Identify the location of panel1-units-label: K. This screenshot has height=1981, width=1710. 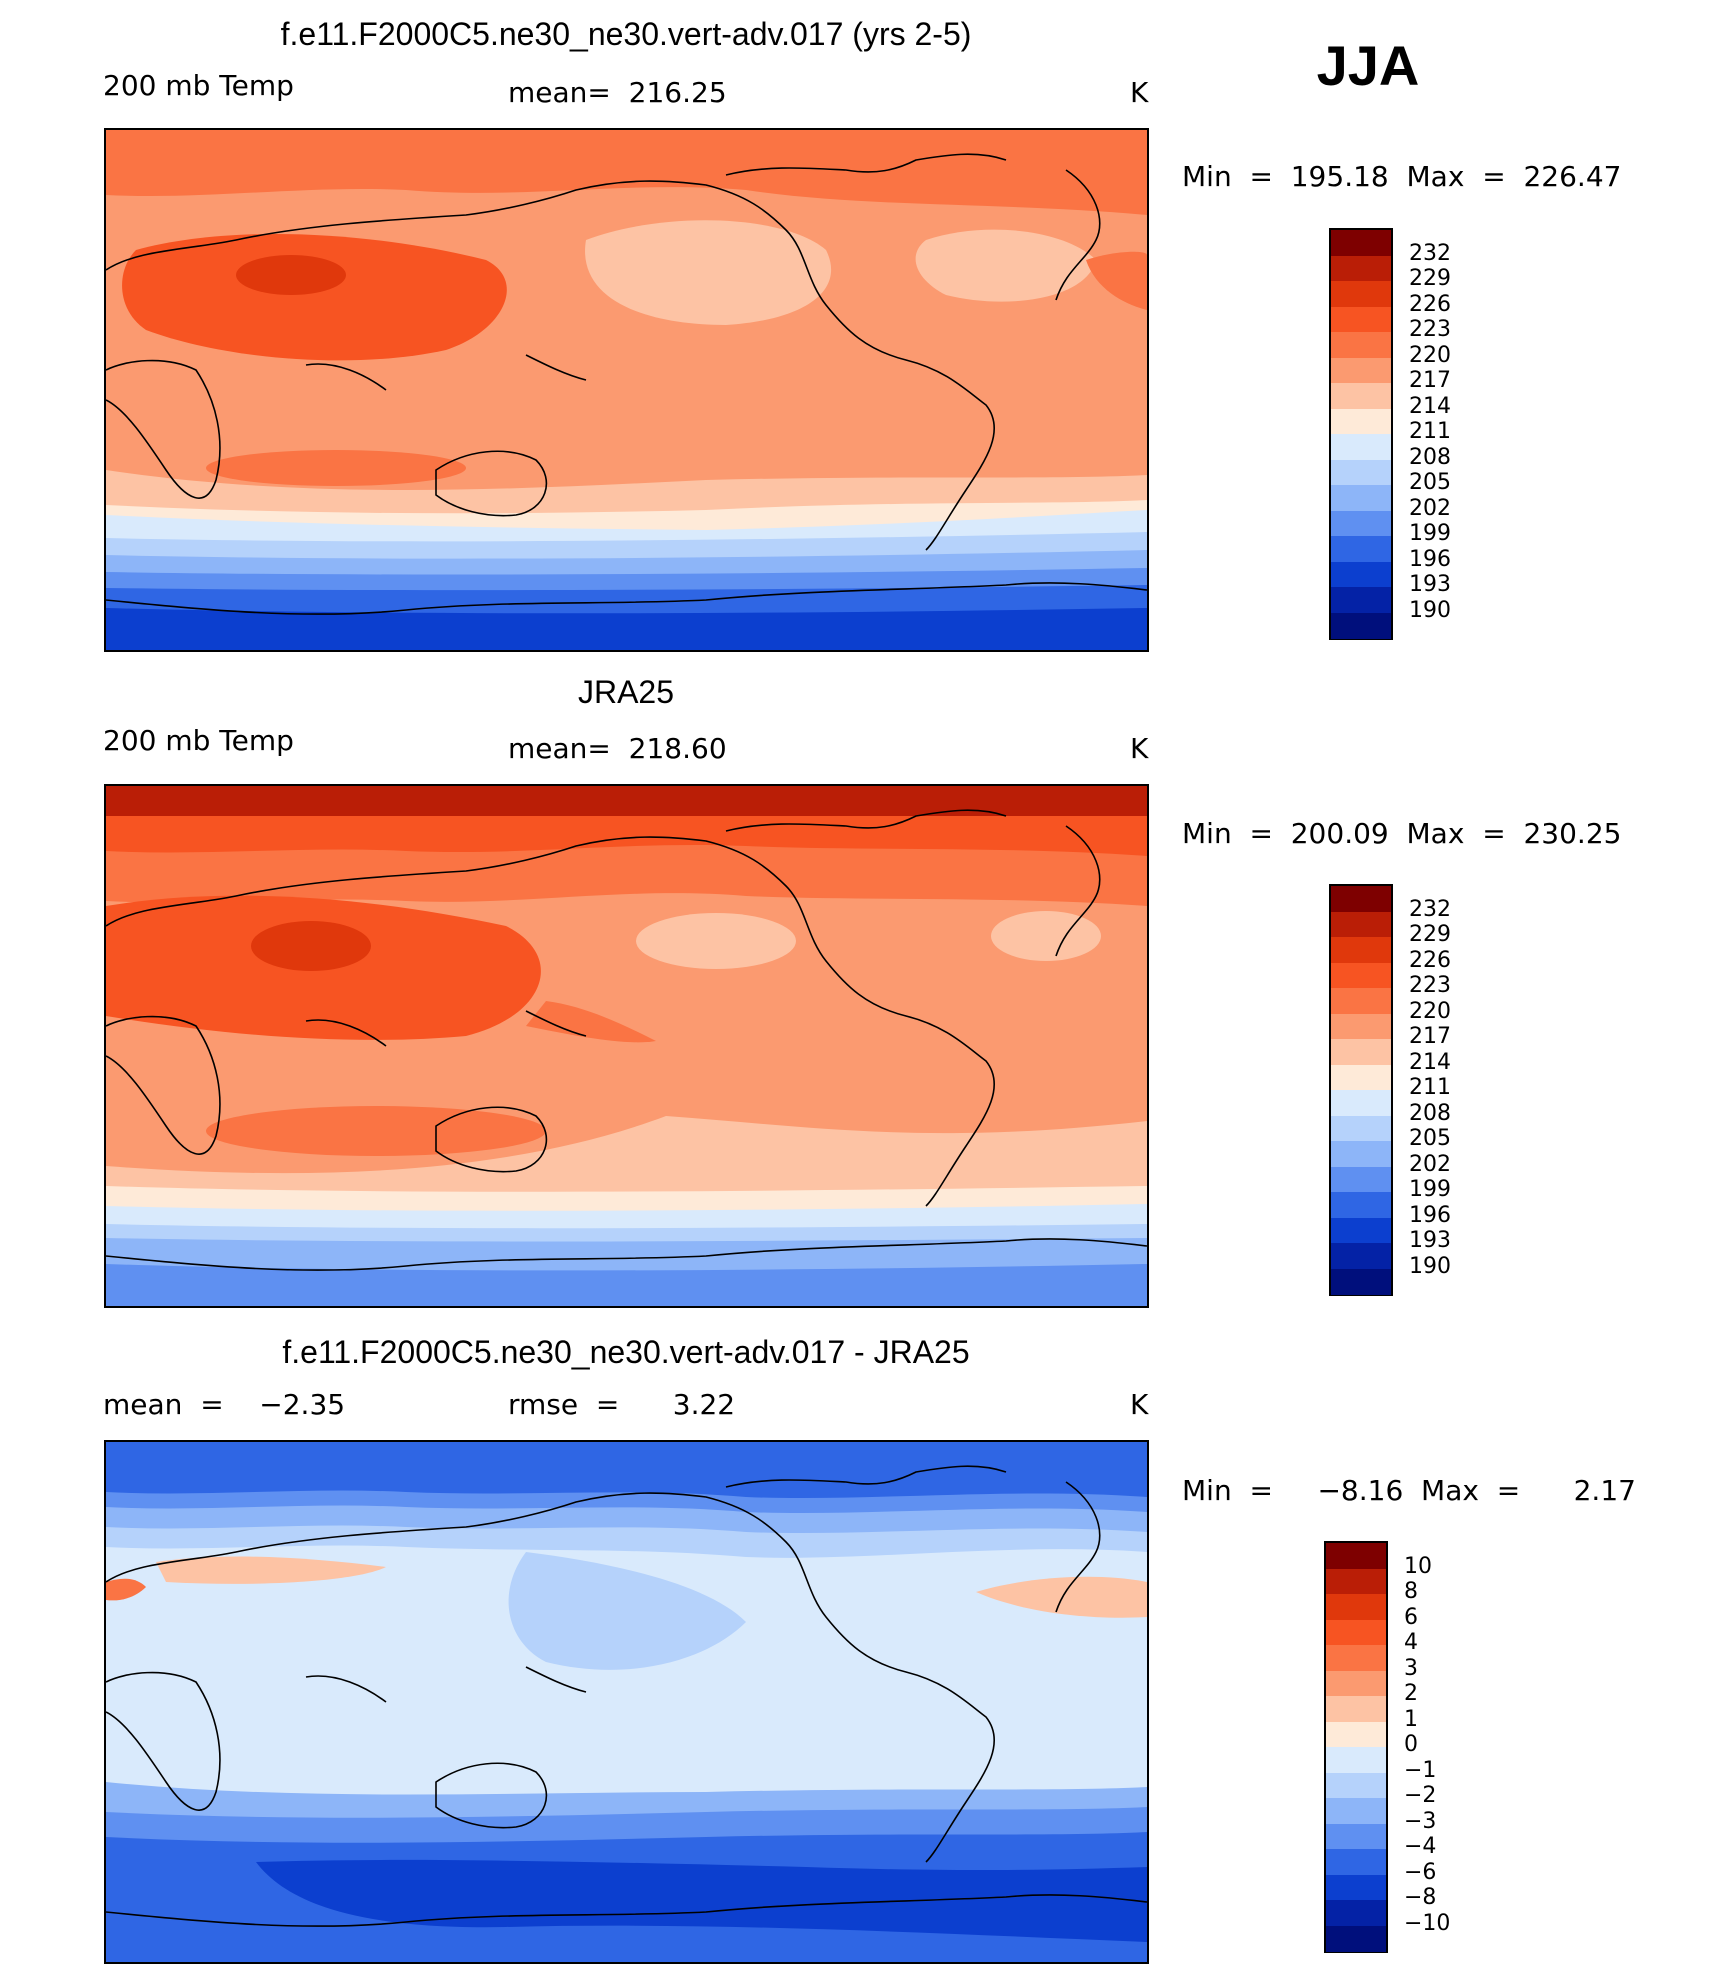
(1139, 92).